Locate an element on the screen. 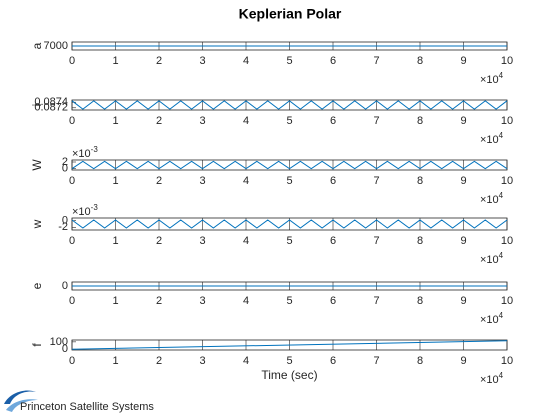  y-axis-label: i is located at coordinates (37, 105).